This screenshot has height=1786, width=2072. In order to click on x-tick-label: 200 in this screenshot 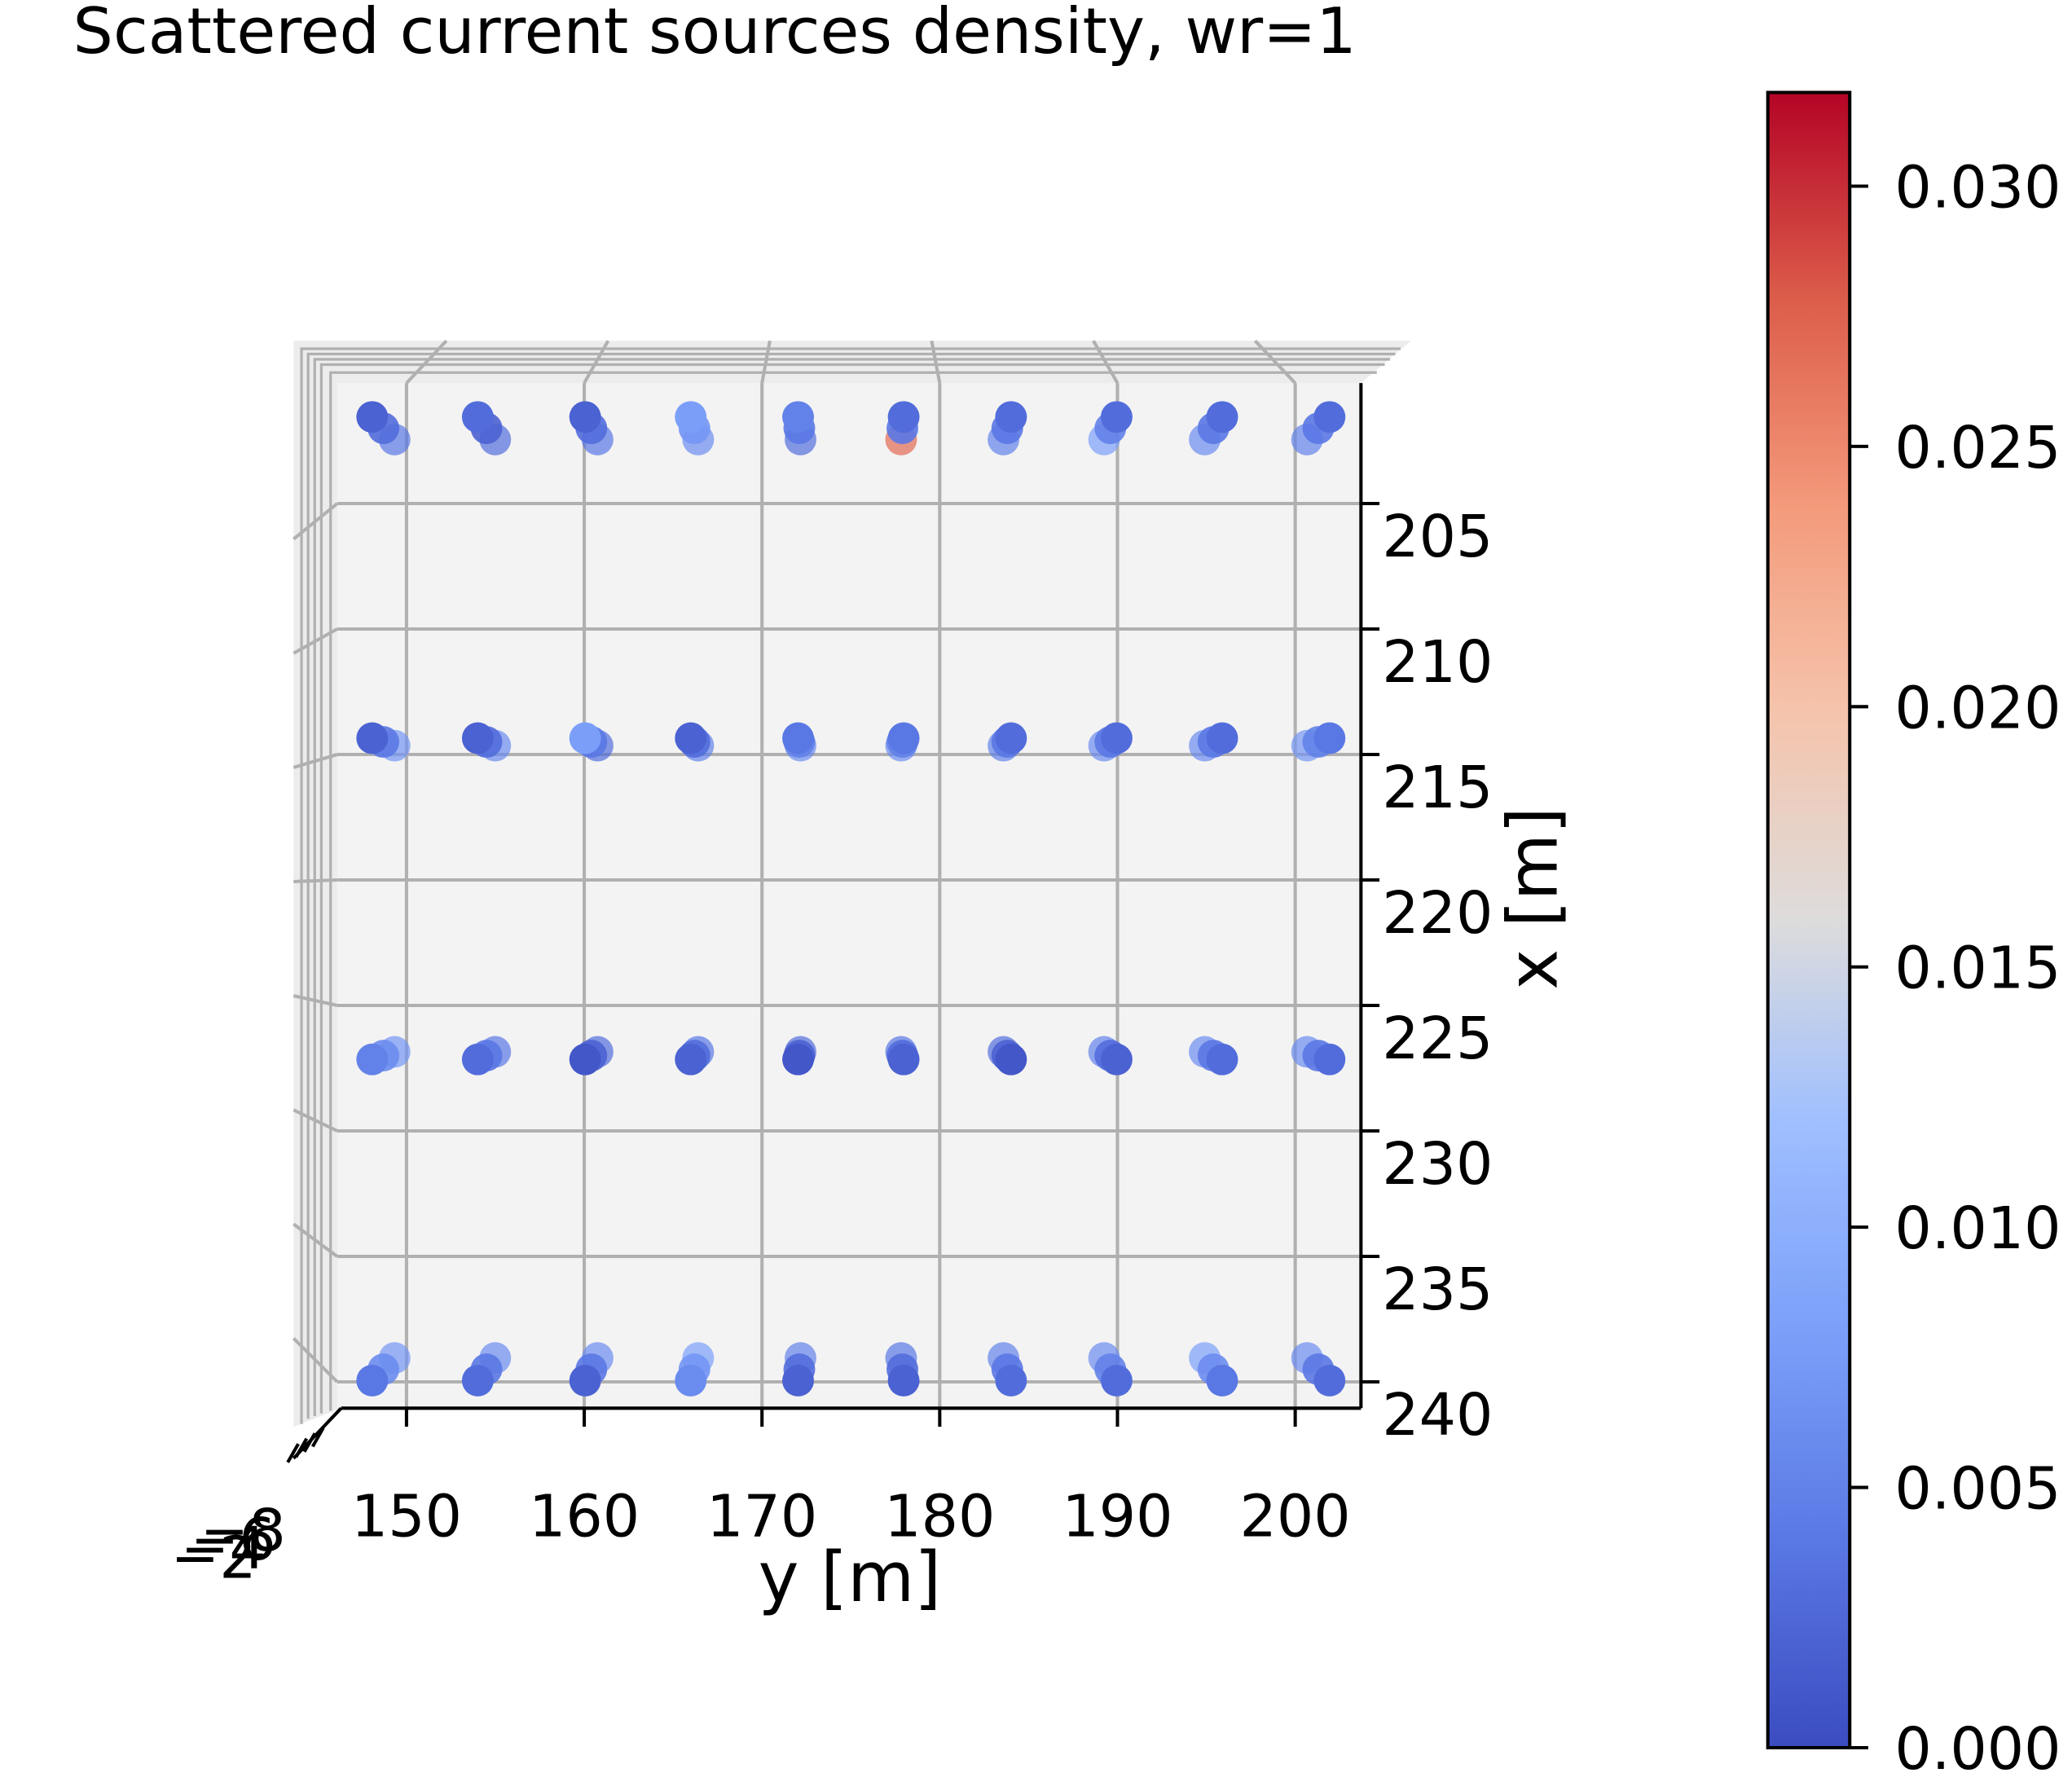, I will do `click(1295, 1517)`.